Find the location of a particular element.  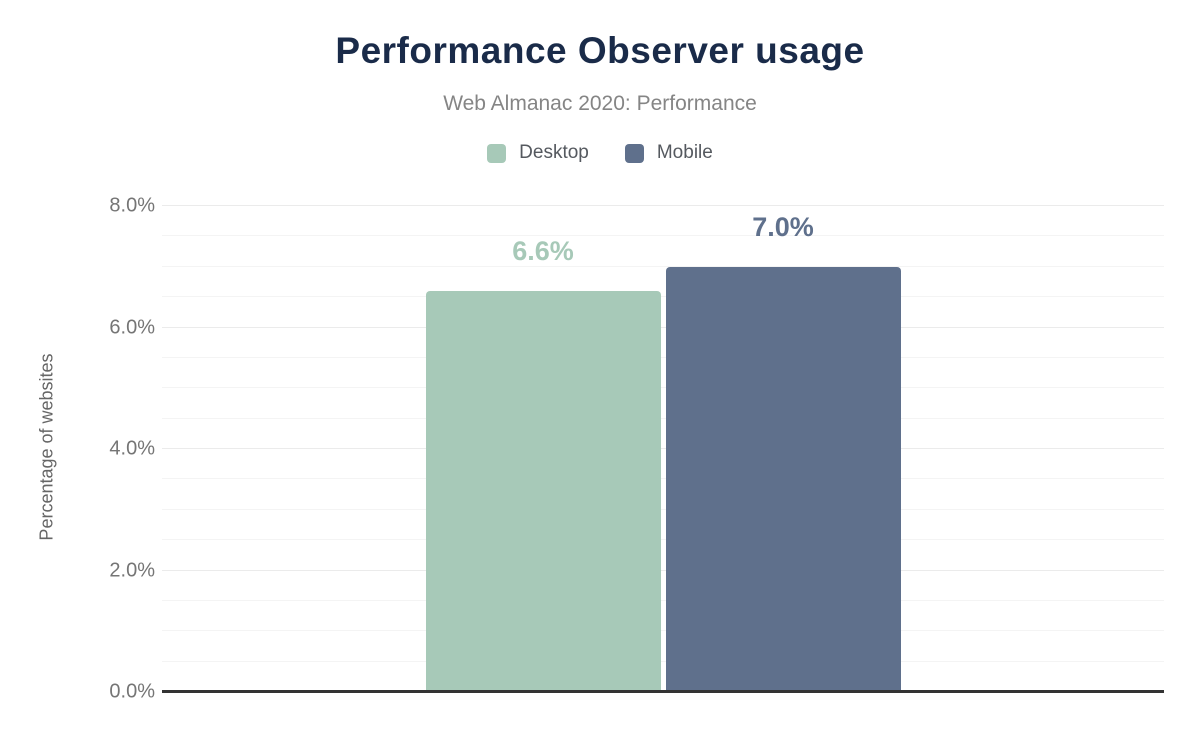

bar-mobile: 7.0% is located at coordinates (783, 451).